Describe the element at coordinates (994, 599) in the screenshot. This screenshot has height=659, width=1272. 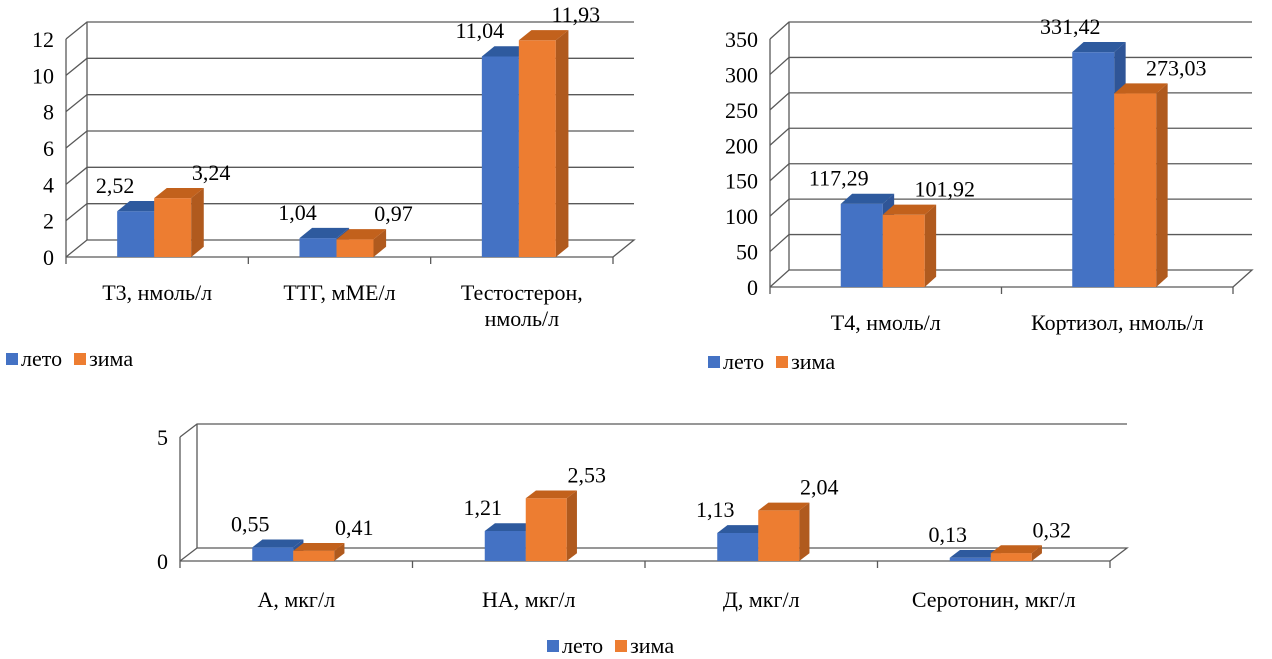
I see `category-label: Серотонин, мкг/л` at that location.